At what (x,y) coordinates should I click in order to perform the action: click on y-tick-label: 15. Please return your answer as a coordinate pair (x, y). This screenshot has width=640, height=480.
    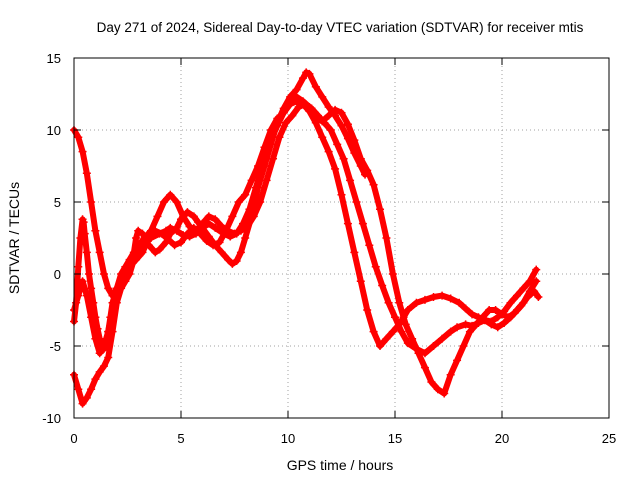
    Looking at the image, I should click on (54, 58).